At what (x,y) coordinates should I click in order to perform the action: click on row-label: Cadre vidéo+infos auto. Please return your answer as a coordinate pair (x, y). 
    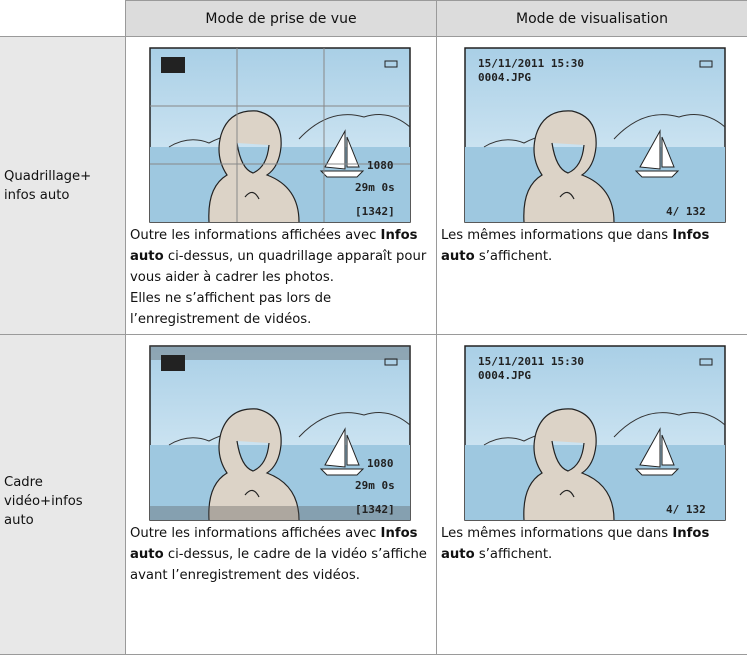
    Looking at the image, I should click on (43, 501).